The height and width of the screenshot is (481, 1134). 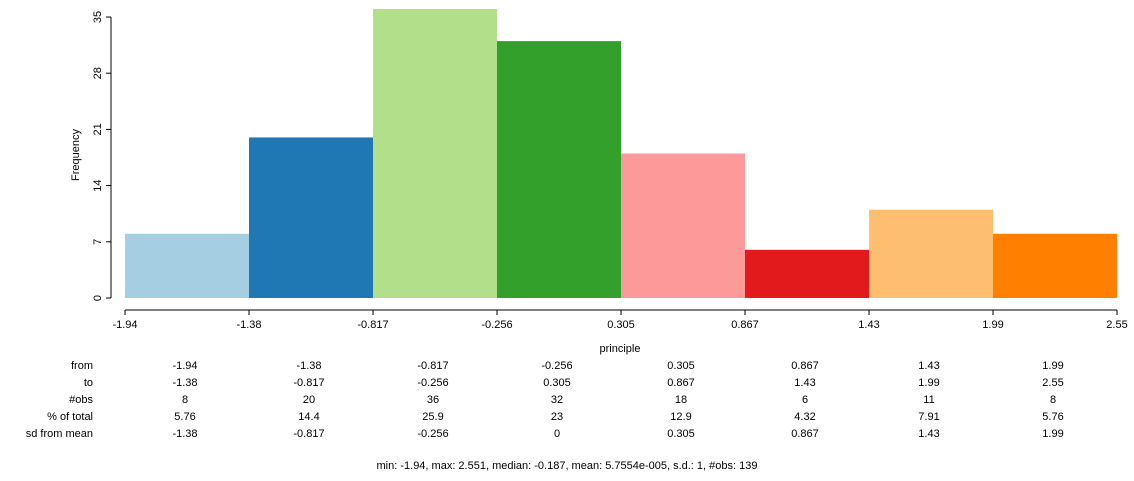 What do you see at coordinates (185, 365) in the screenshot?
I see `table-cell: -1.94` at bounding box center [185, 365].